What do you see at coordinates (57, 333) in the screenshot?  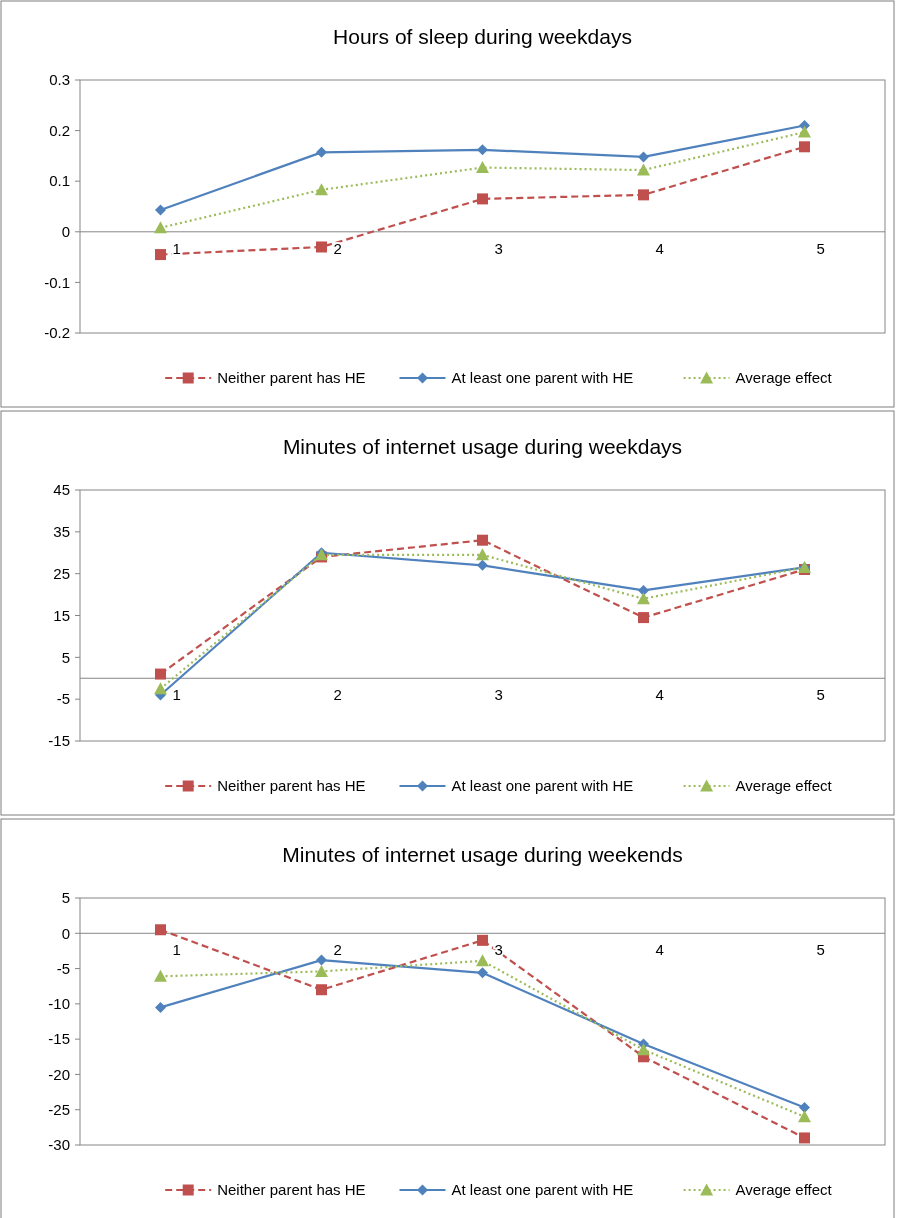 I see `y-tick-label: -0.2` at bounding box center [57, 333].